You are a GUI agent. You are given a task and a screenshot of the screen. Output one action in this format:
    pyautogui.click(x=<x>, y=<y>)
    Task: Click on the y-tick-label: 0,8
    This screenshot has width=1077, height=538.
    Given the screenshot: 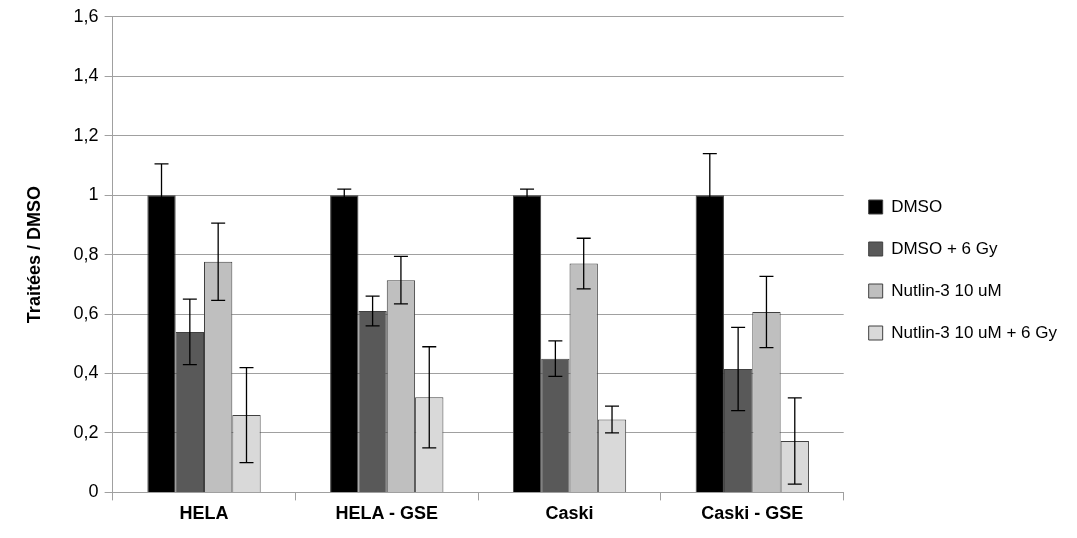 What is the action you would take?
    pyautogui.click(x=86, y=253)
    